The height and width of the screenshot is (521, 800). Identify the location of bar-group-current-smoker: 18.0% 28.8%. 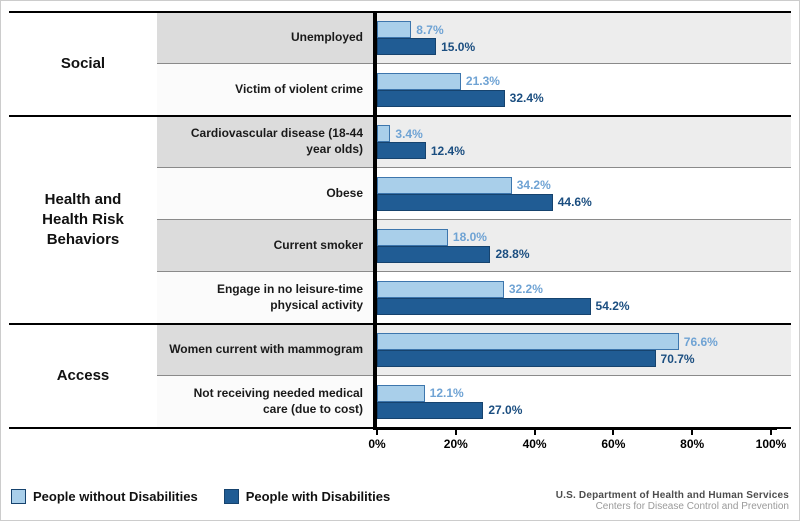
(582, 245).